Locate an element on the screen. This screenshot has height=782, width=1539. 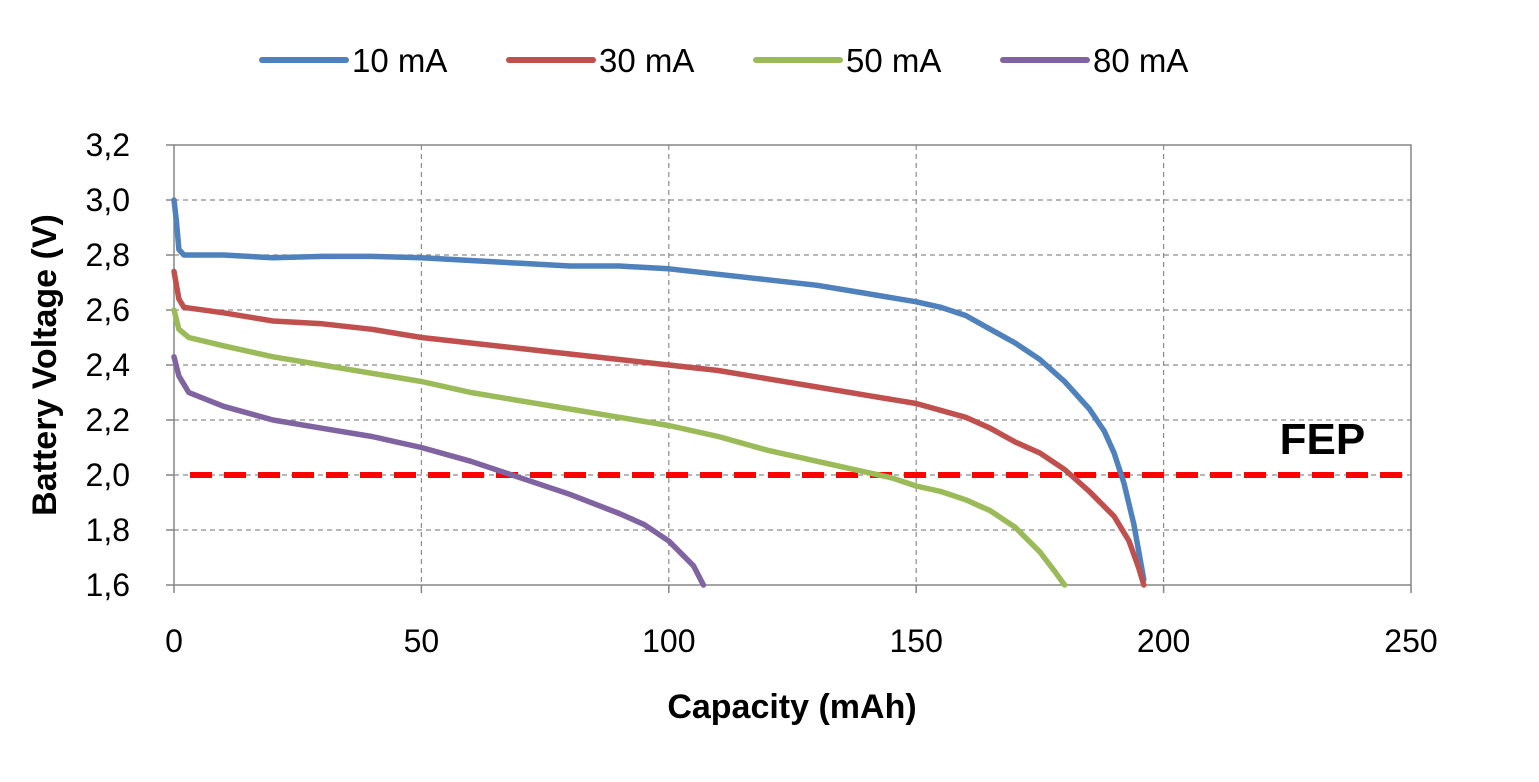
series-line-80-ma is located at coordinates (439, 471).